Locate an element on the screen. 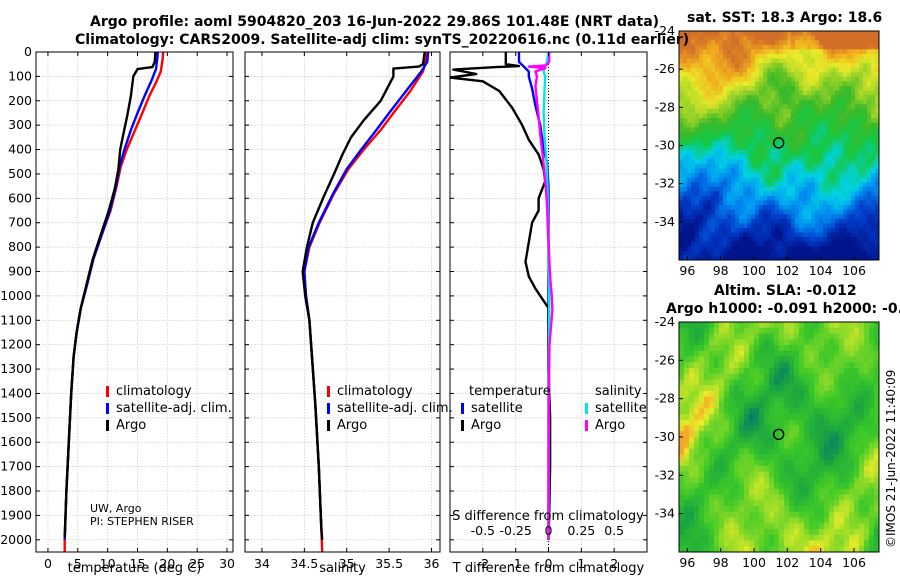 Image resolution: width=900 pixels, height=580 pixels. sst-map: 96 98 100 102 104 106-24-26-28-30-32-34 is located at coordinates (767, 150).